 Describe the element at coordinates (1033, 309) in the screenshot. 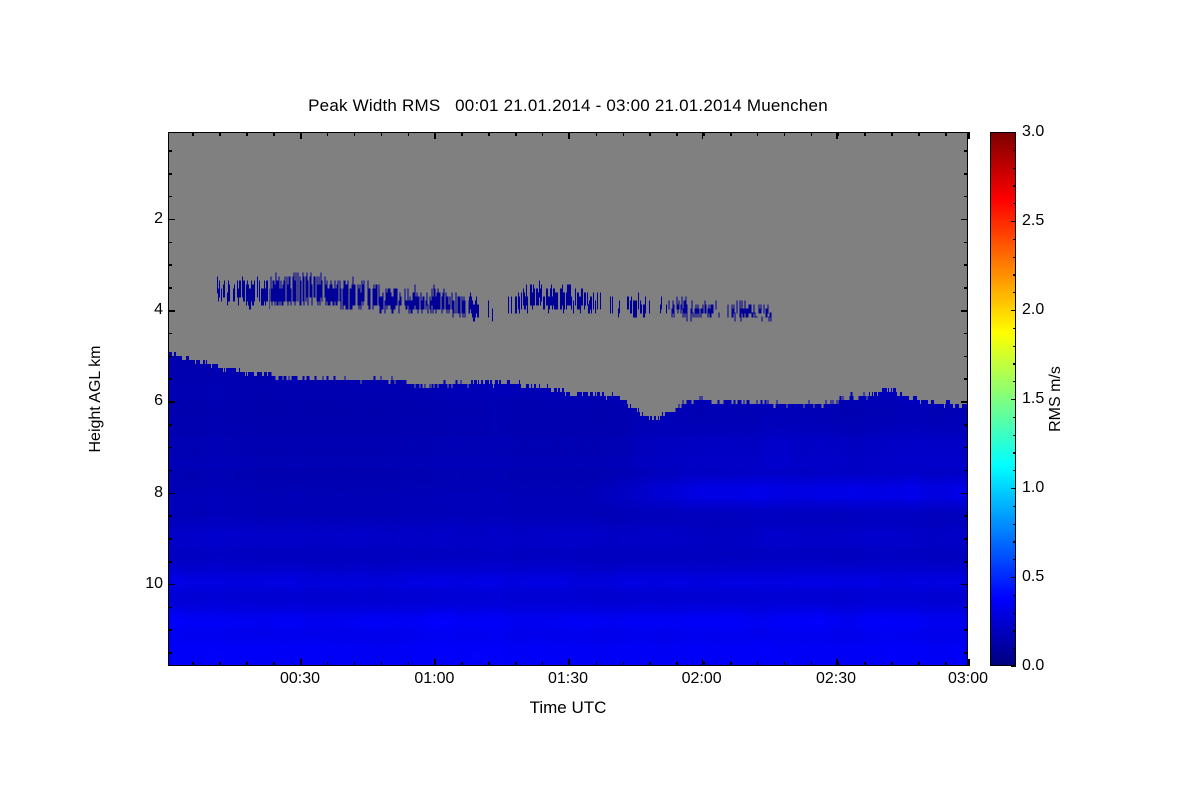

I see `colorbar-tick-label: 2.0` at that location.